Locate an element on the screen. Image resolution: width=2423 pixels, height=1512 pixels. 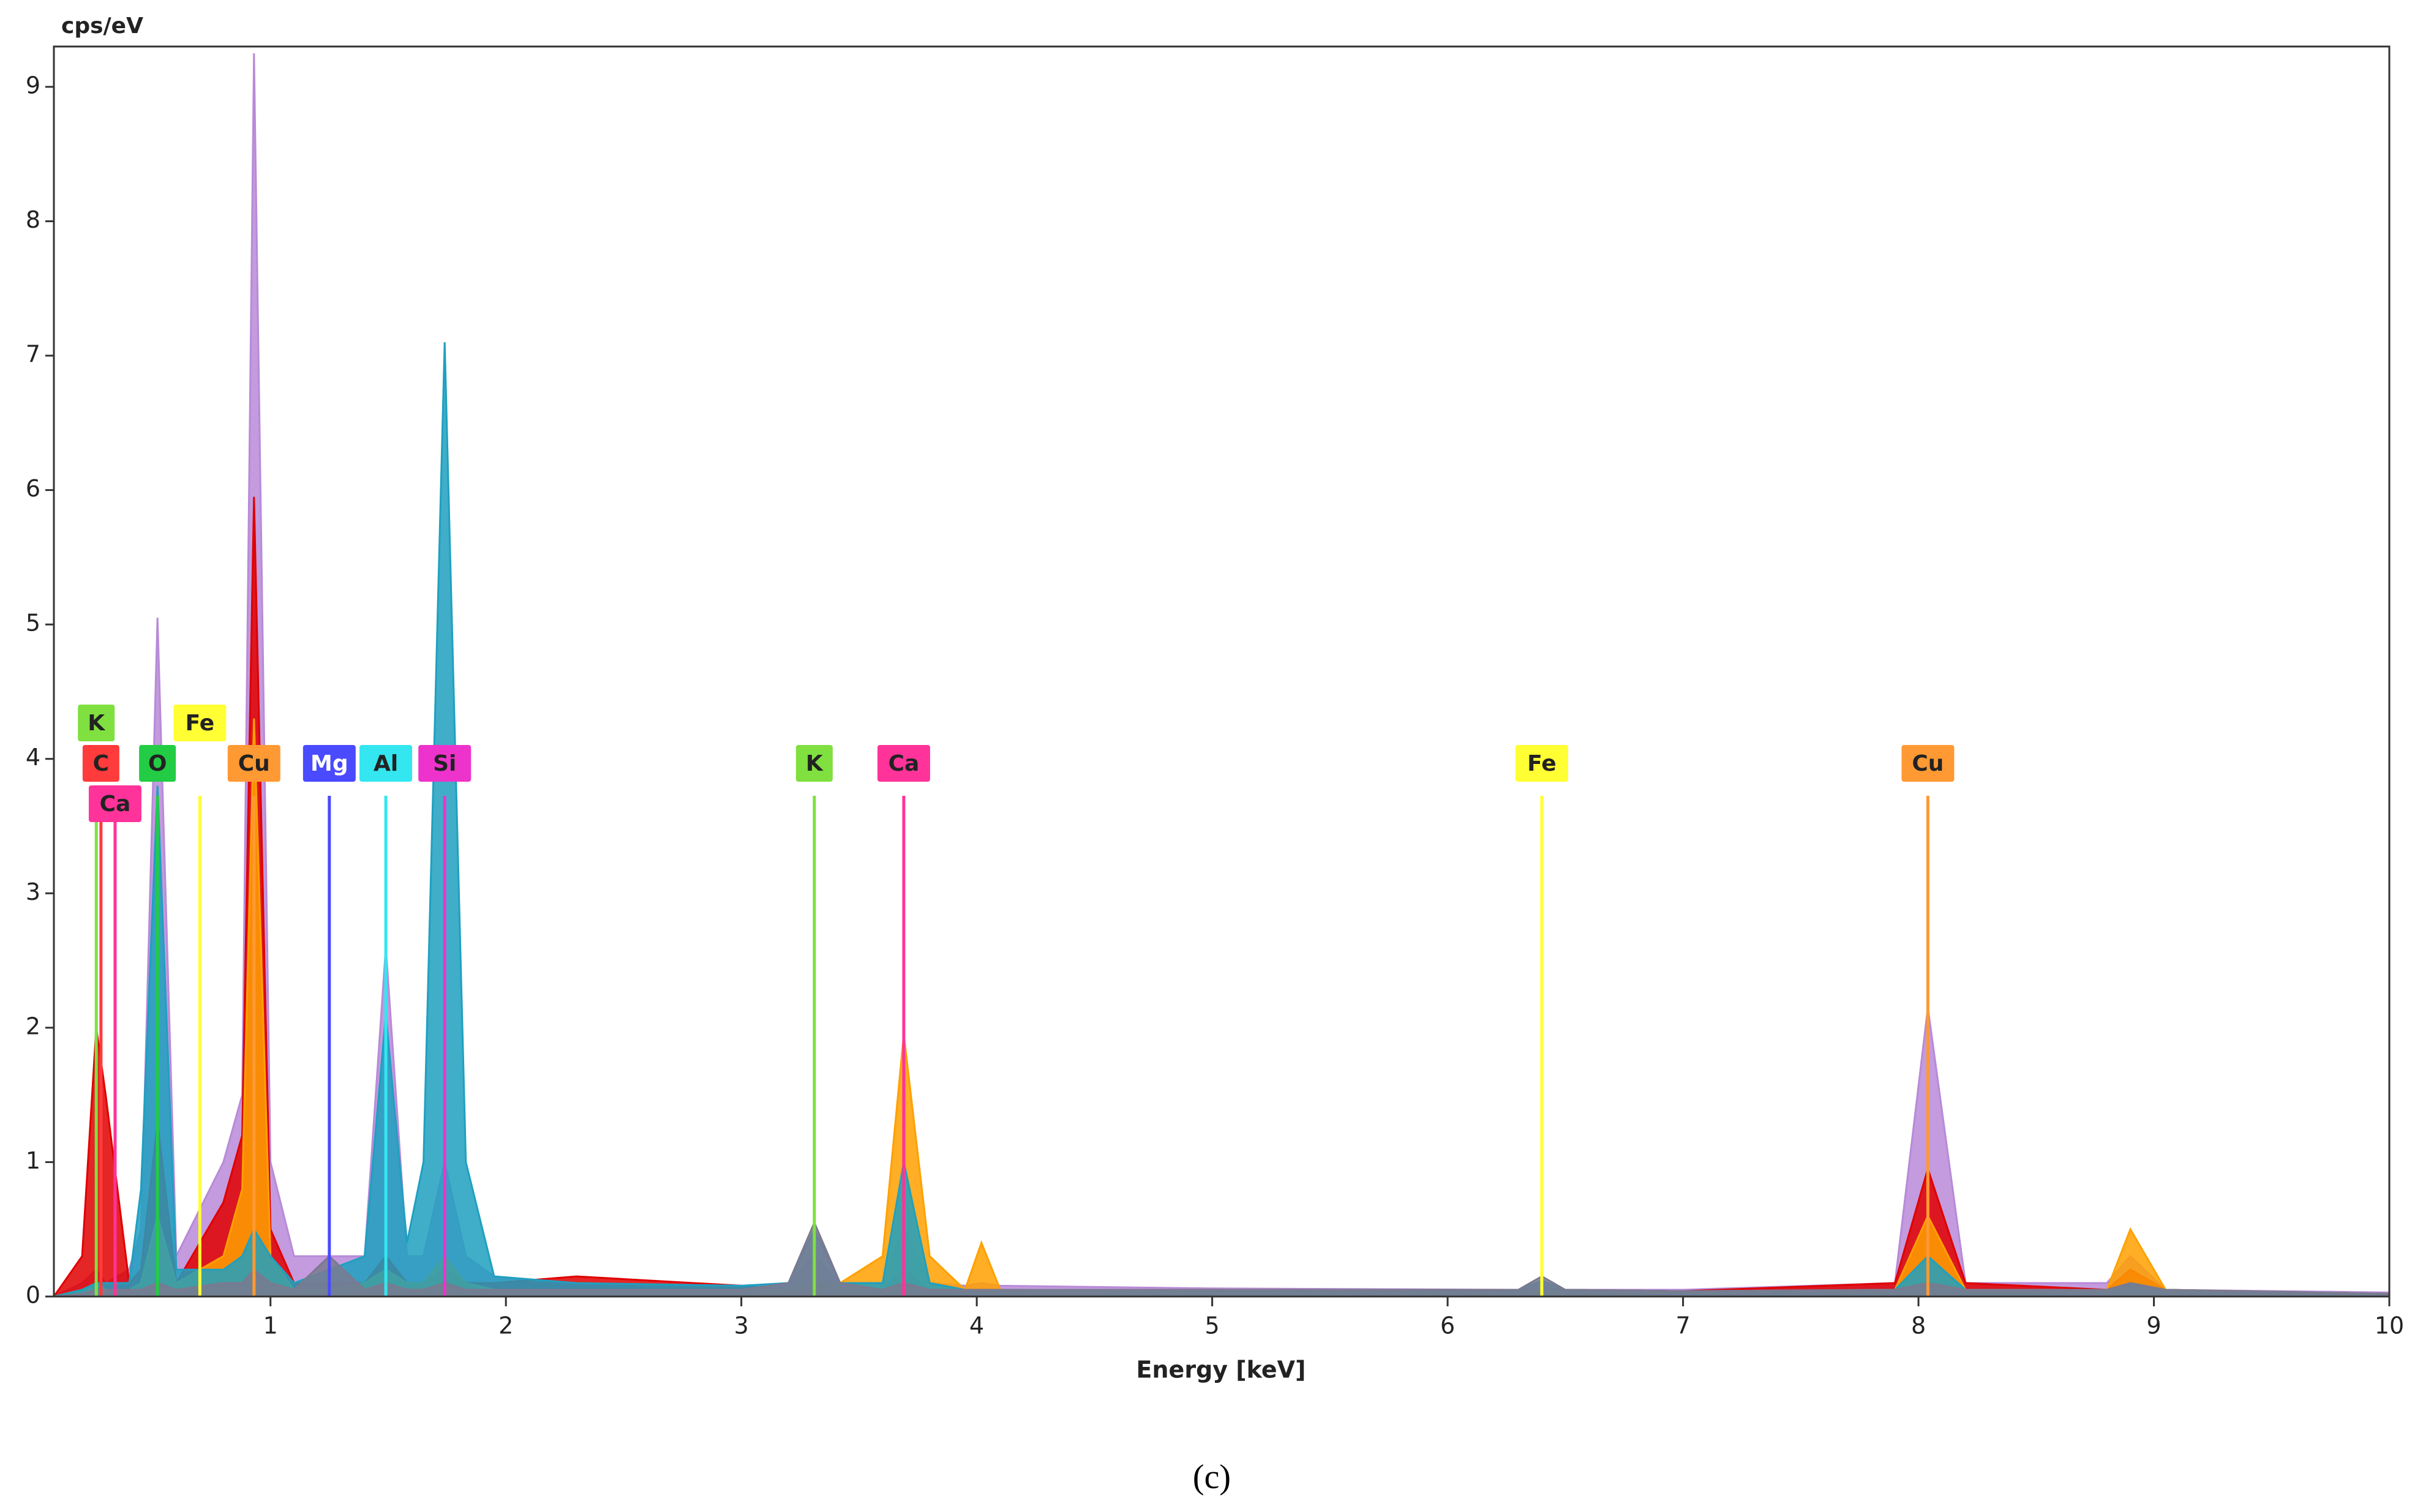
x-tick-label: 5 is located at coordinates (1212, 1325).